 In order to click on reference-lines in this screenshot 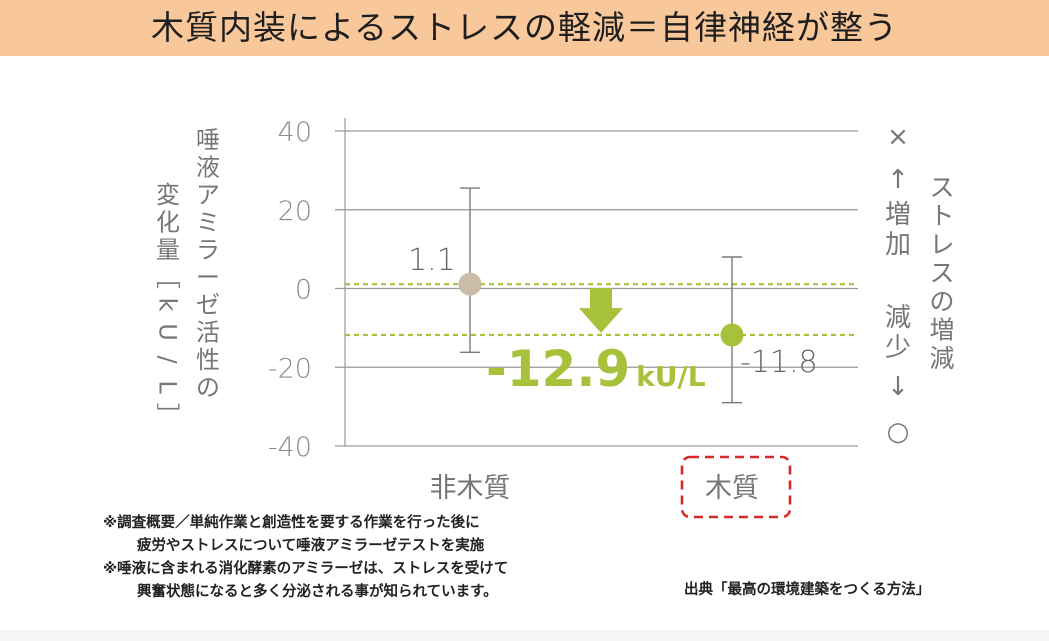, I will do `click(601, 310)`.